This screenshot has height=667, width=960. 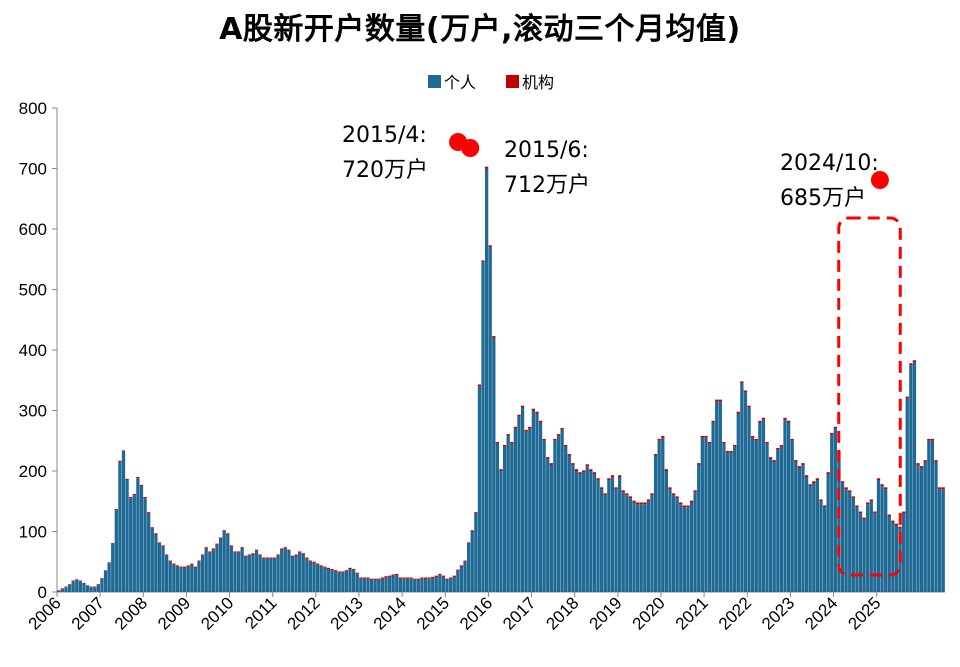 What do you see at coordinates (864, 613) in the screenshot?
I see `x-tick-label: 2025` at bounding box center [864, 613].